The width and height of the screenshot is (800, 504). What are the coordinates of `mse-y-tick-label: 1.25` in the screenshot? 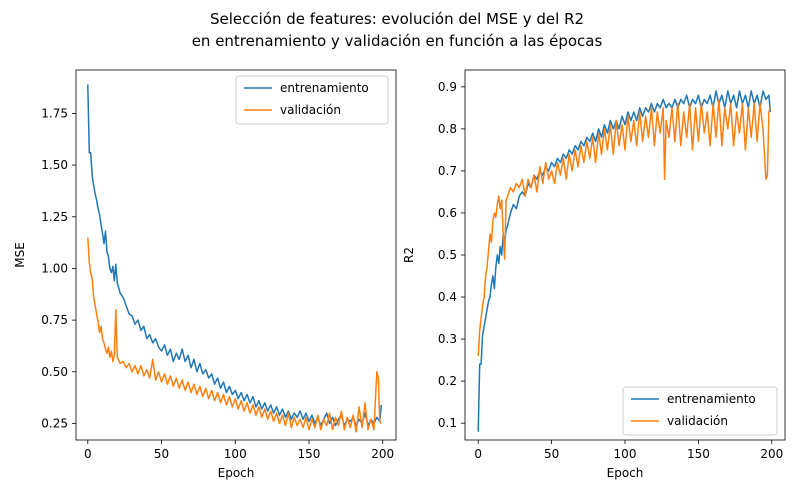 It's located at (54, 217).